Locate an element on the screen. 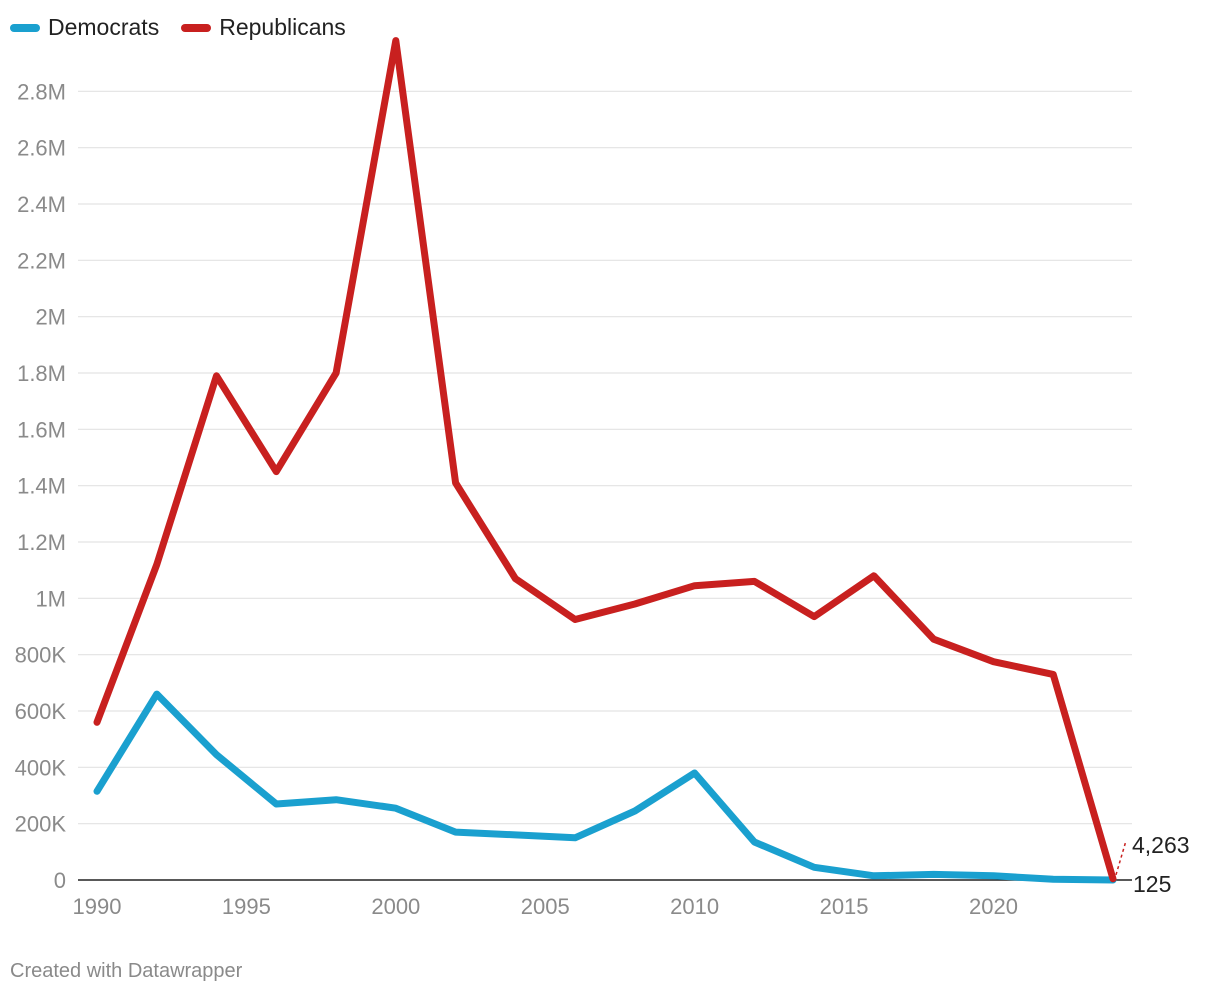  x-tick-label: 2005 is located at coordinates (545, 906).